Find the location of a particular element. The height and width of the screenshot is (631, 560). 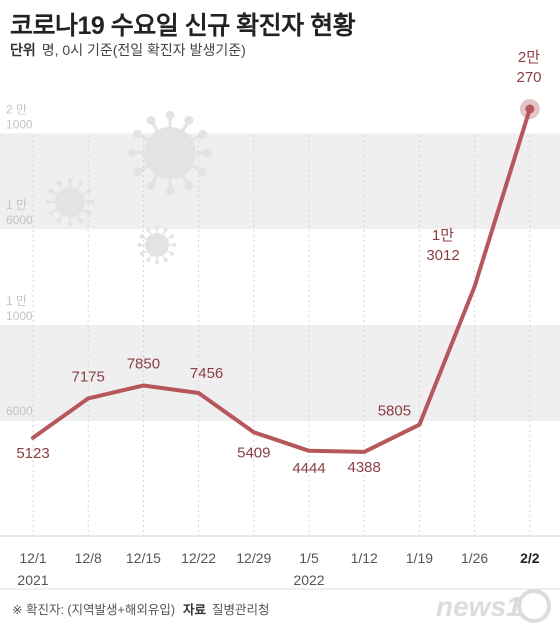

news1-logo: news1 is located at coordinates (493, 606).